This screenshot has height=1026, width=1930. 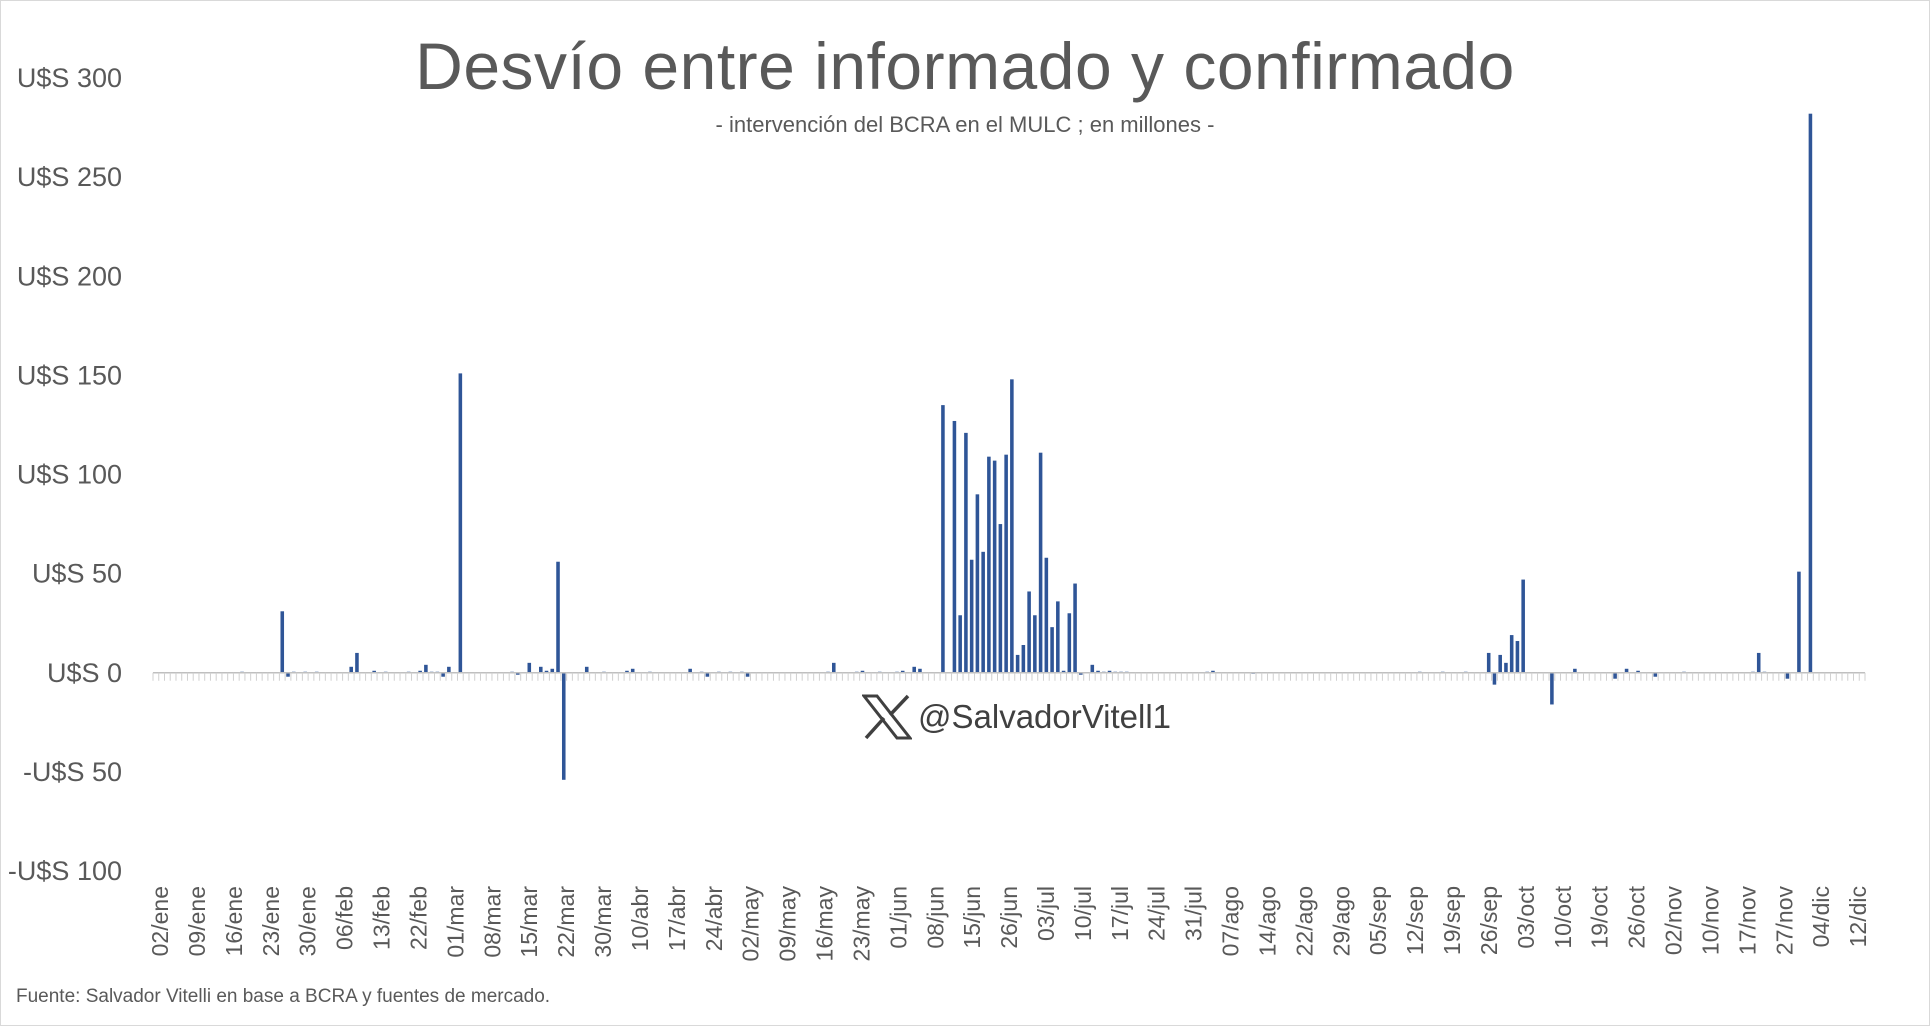 I want to click on x-tick-label: 17/abr, so click(x=677, y=919).